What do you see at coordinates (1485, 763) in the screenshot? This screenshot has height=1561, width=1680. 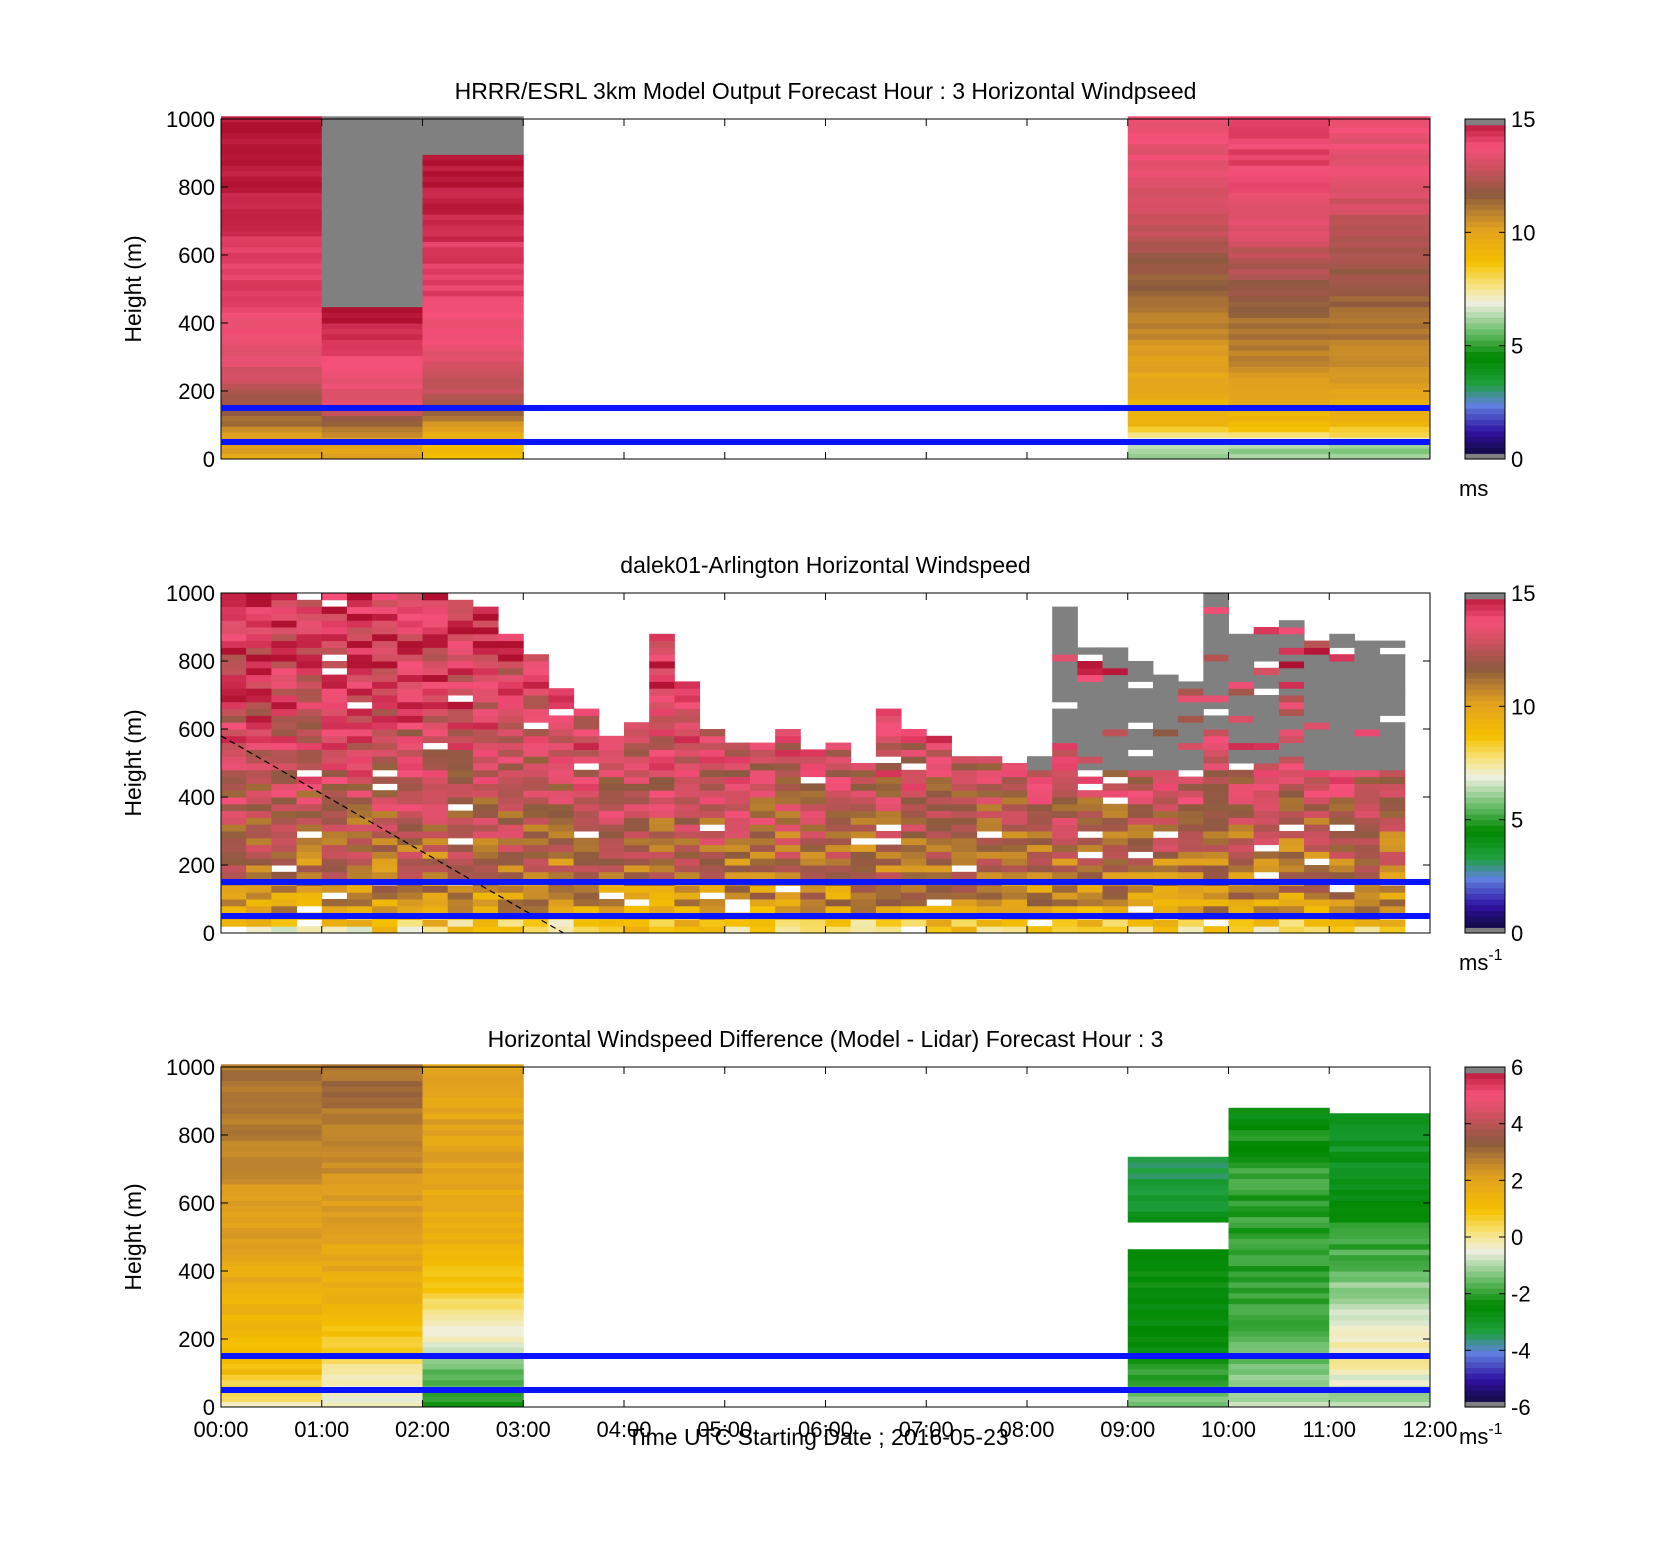 I see `colorbar-frame` at bounding box center [1485, 763].